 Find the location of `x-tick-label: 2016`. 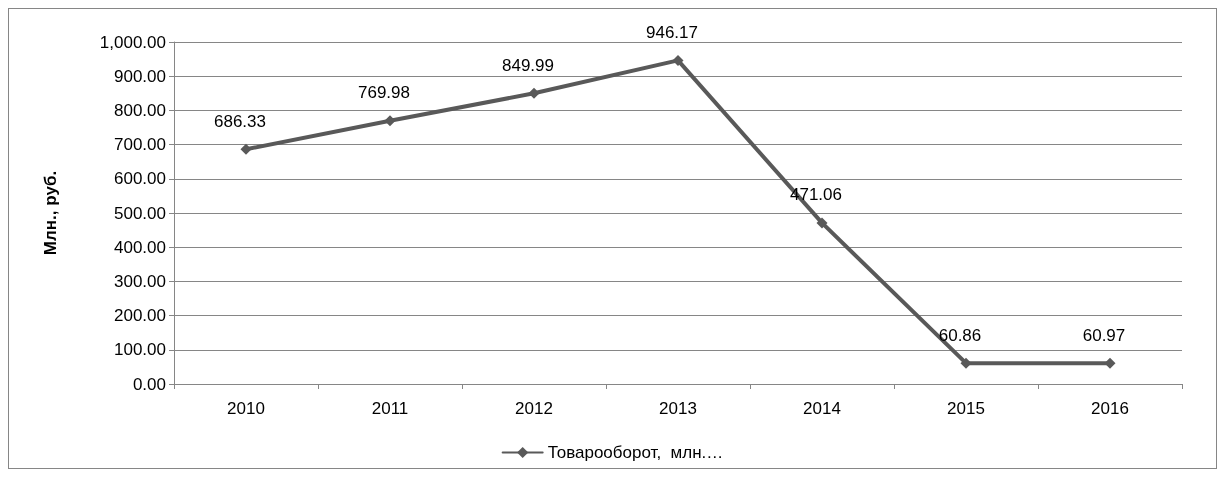

x-tick-label: 2016 is located at coordinates (1110, 408).